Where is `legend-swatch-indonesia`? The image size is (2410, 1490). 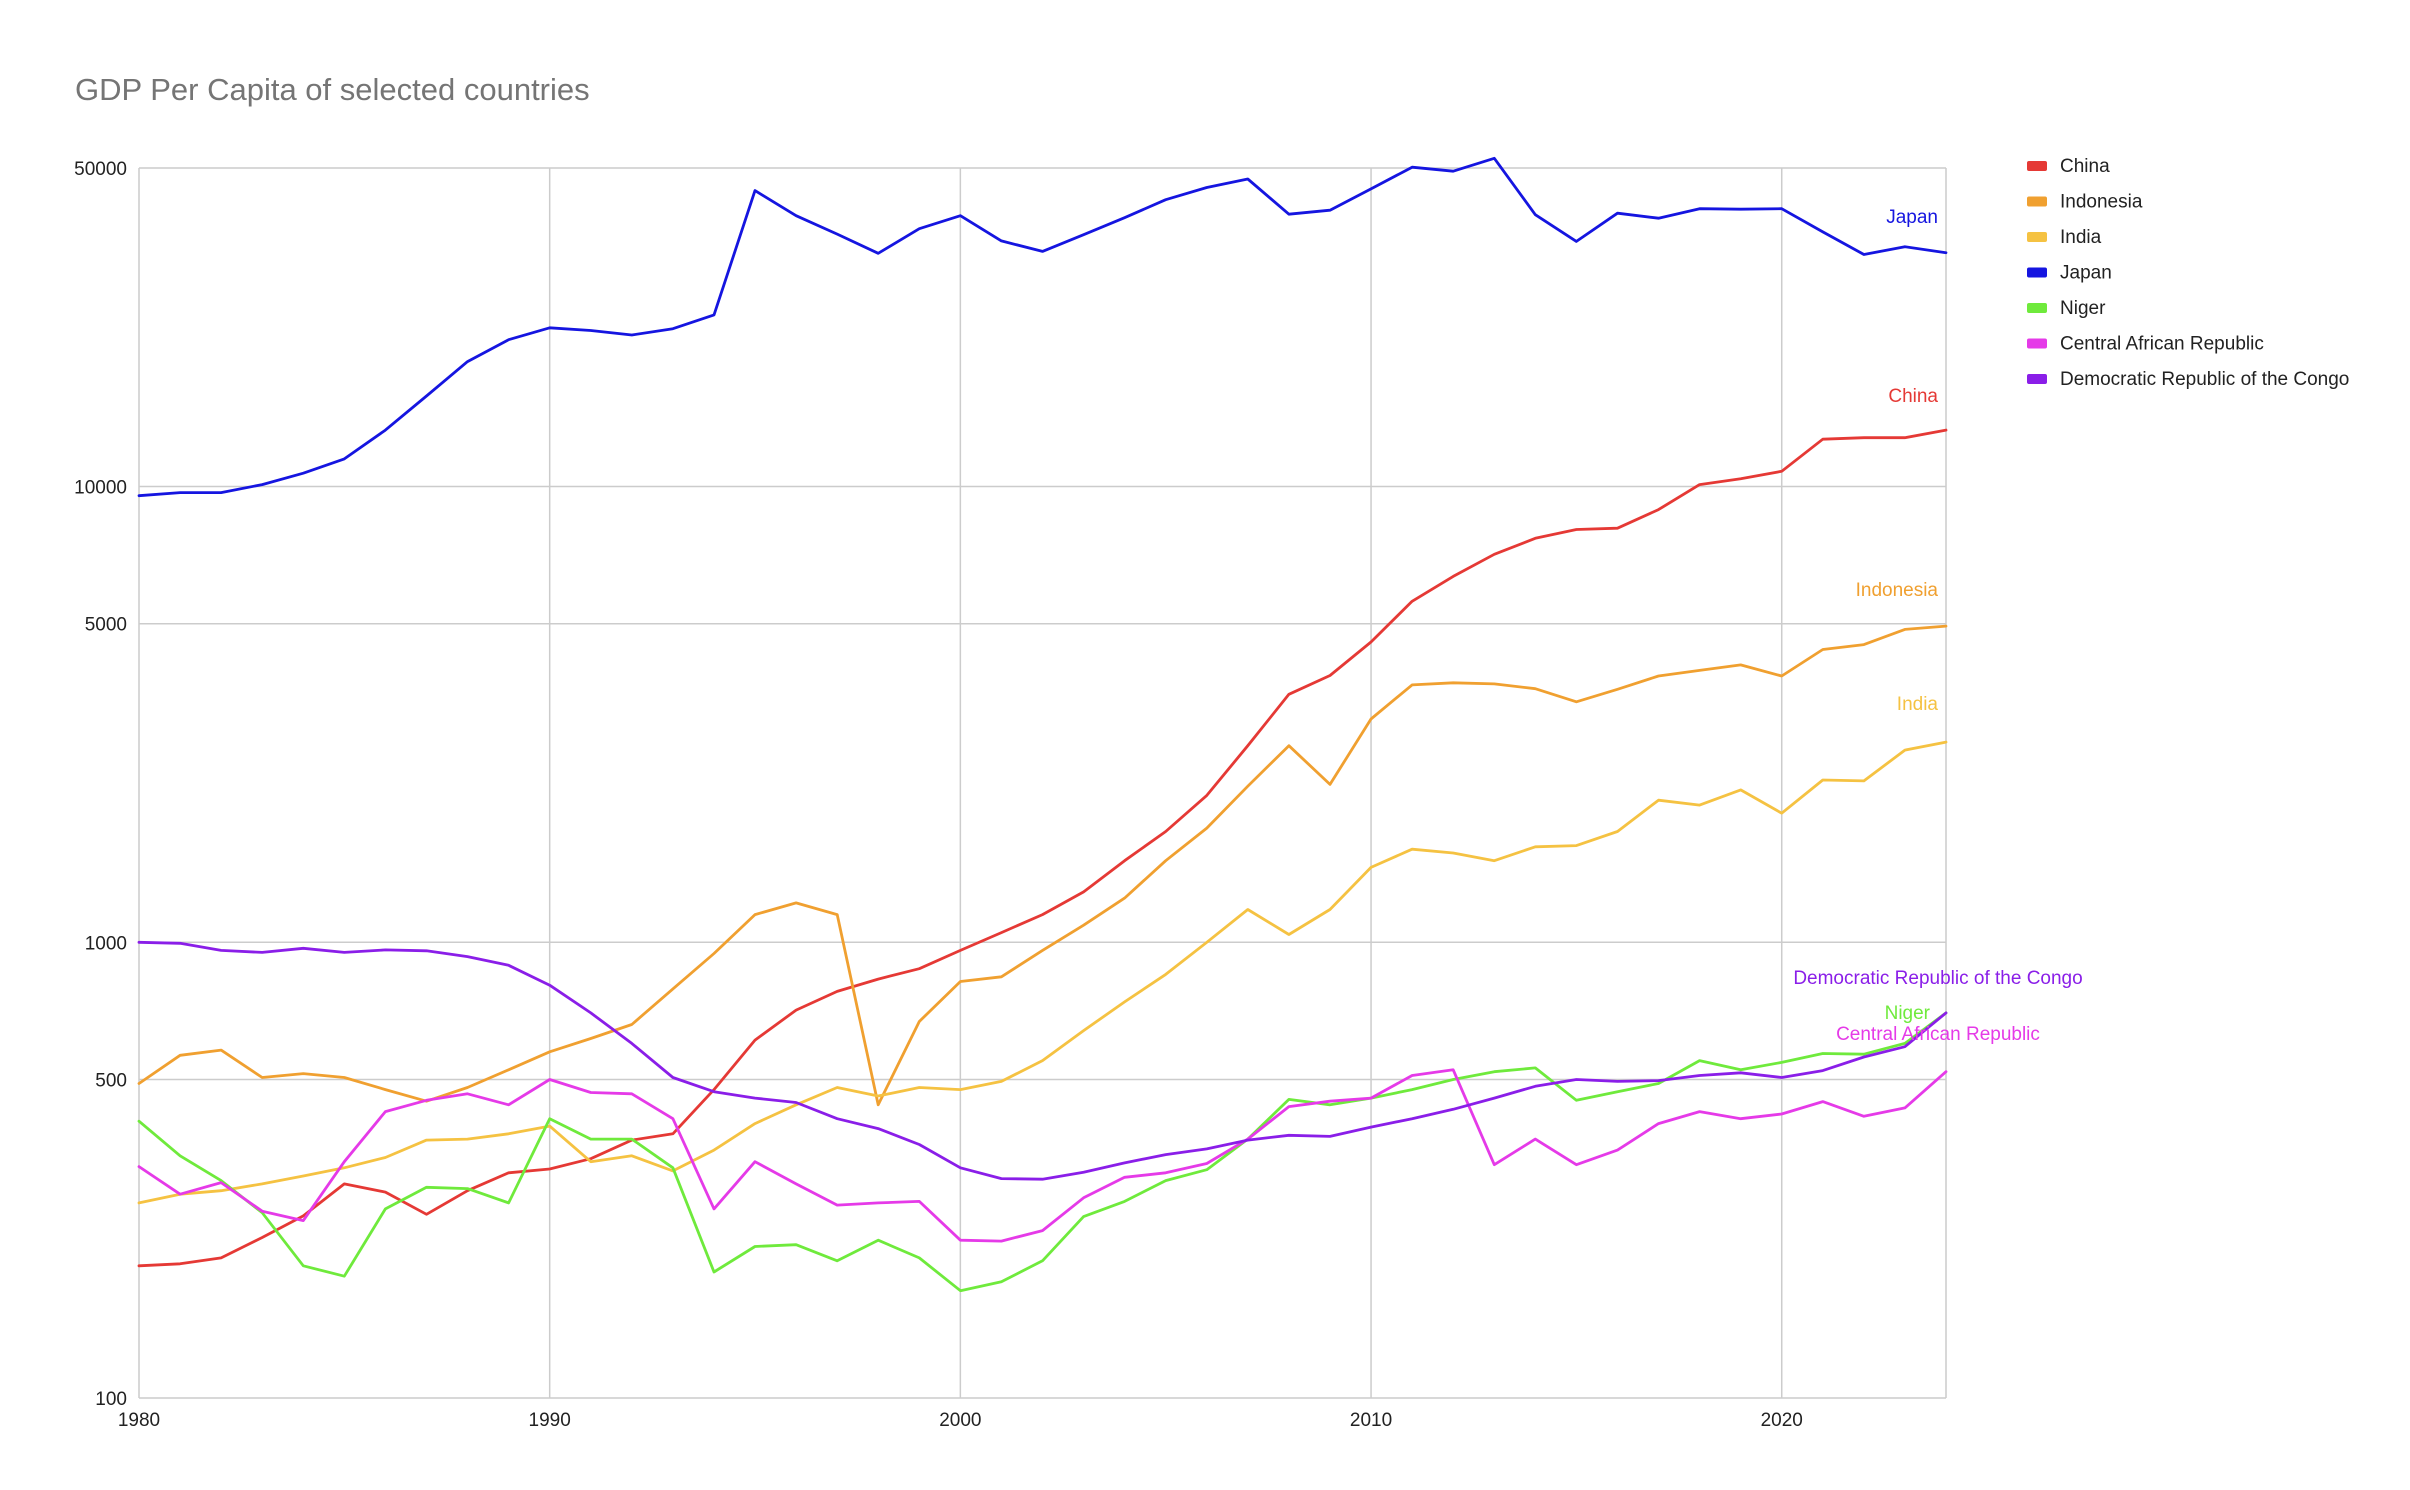
legend-swatch-indonesia is located at coordinates (2037, 201).